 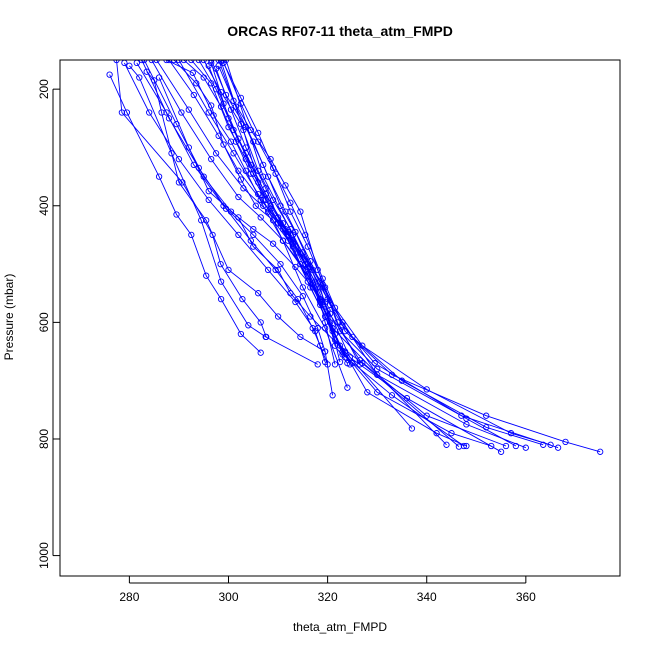 What do you see at coordinates (427, 597) in the screenshot?
I see `x-tick-label: 340` at bounding box center [427, 597].